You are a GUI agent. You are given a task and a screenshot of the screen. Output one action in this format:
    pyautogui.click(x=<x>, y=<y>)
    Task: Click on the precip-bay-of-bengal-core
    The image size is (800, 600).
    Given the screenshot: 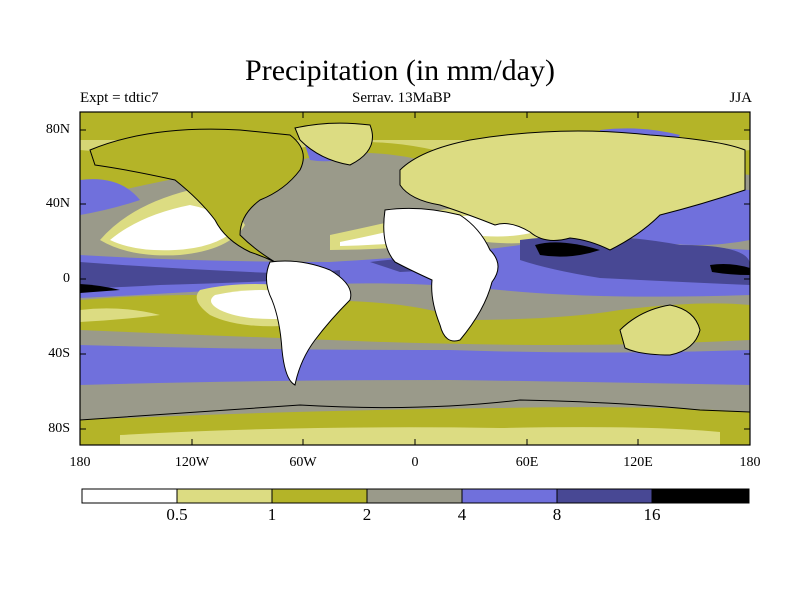 What is the action you would take?
    pyautogui.click(x=567, y=249)
    